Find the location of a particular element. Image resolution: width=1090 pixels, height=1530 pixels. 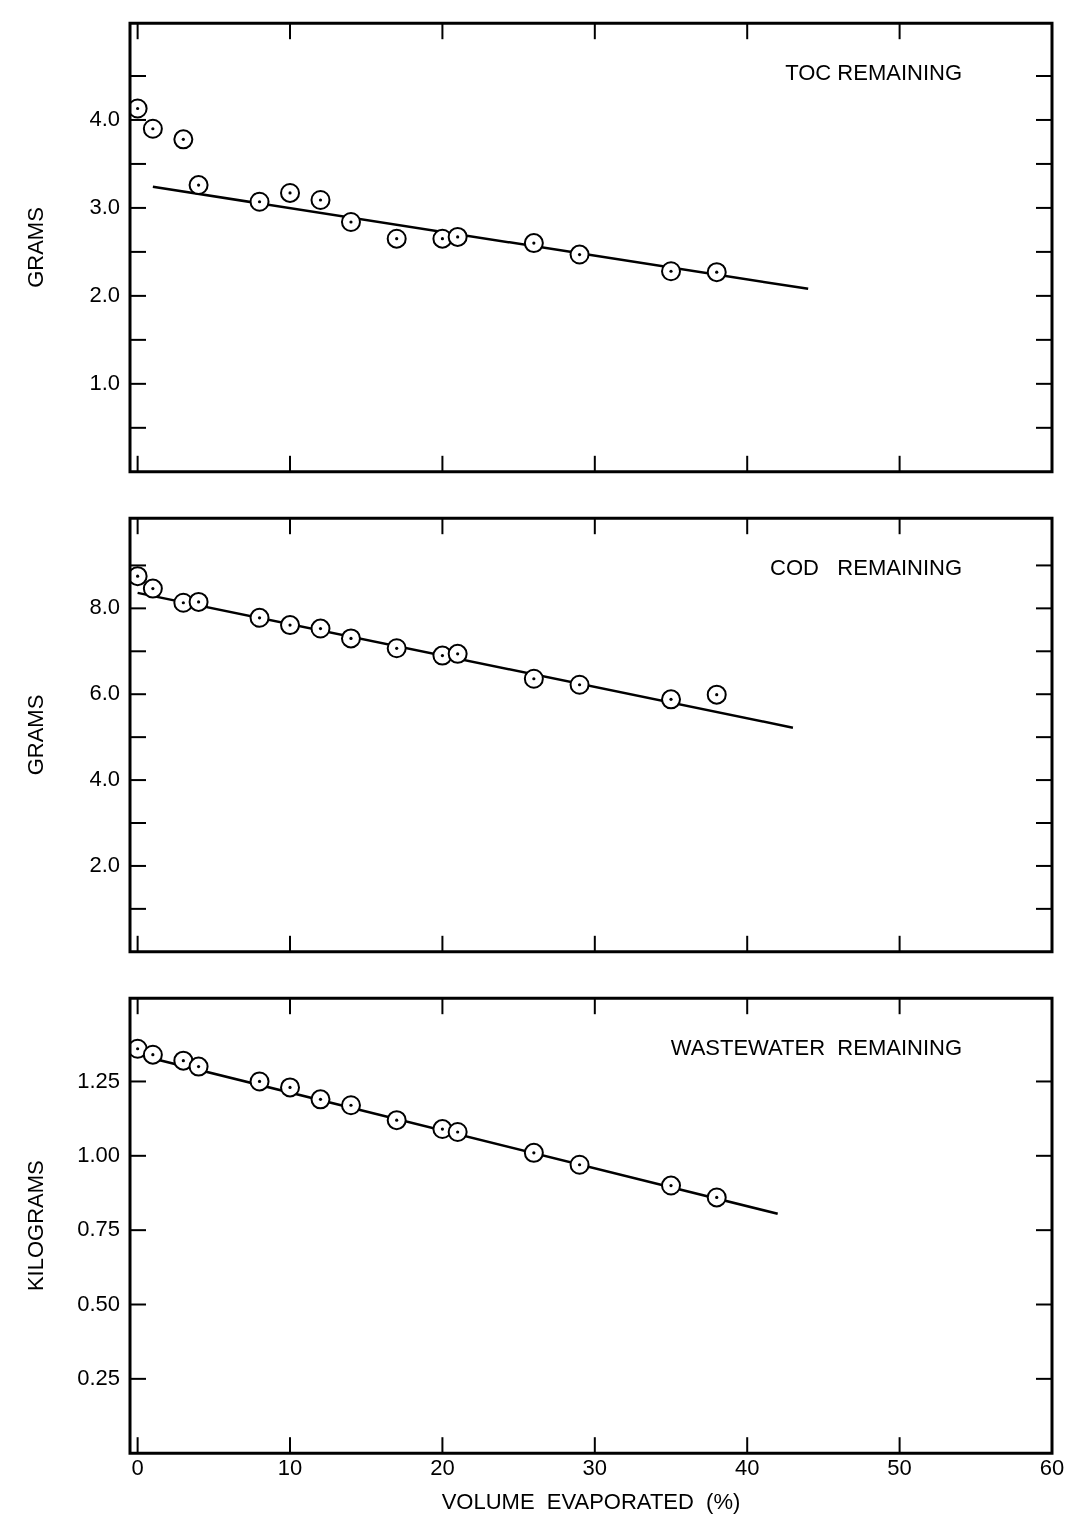

y-tick-label: 0.50 is located at coordinates (98, 1303).